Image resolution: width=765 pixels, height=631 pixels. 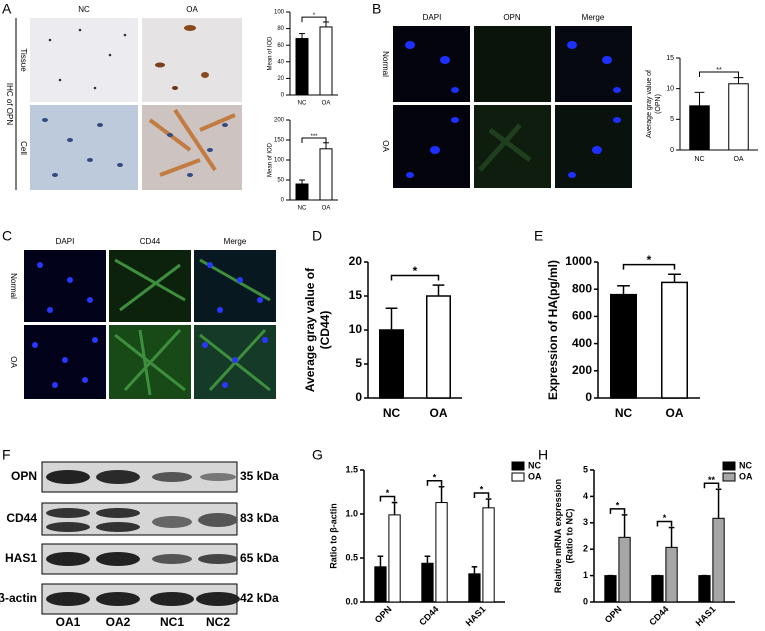 What do you see at coordinates (68, 622) in the screenshot?
I see `lane-label: OA1` at bounding box center [68, 622].